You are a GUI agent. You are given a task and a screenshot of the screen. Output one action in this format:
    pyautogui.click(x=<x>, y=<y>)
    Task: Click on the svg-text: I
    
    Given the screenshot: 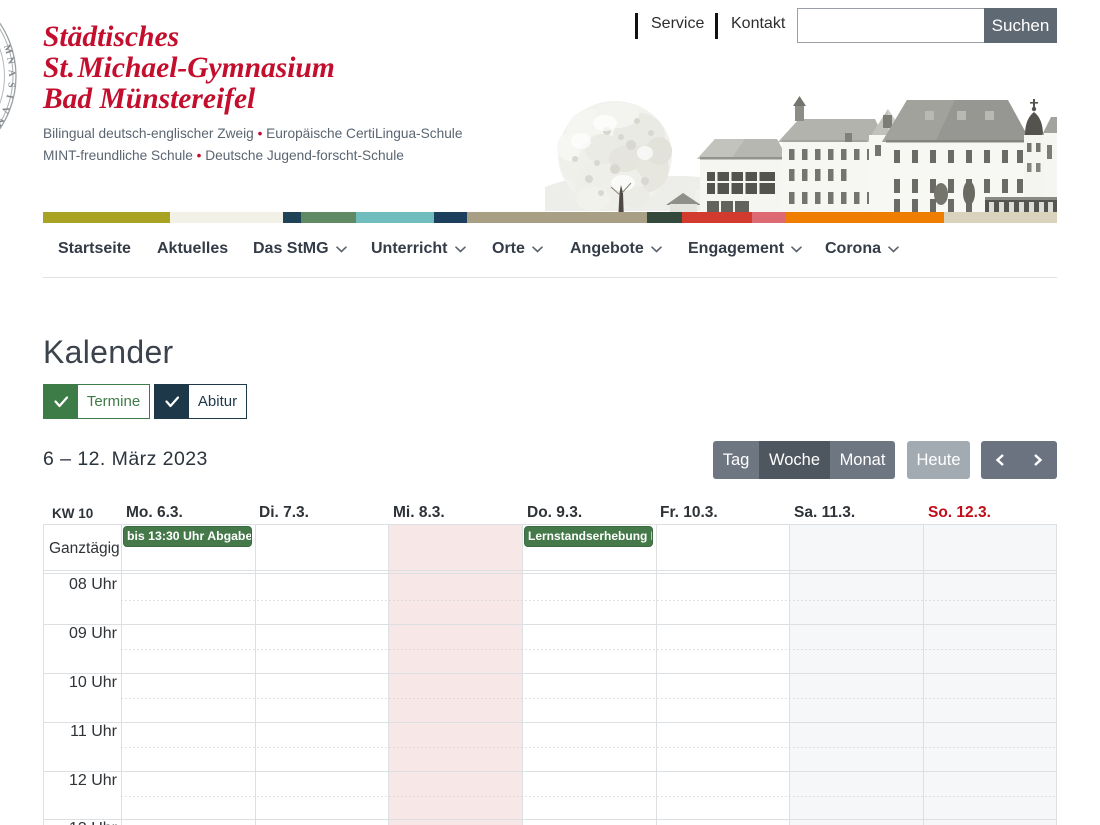 What is the action you would take?
    pyautogui.click(x=8, y=96)
    